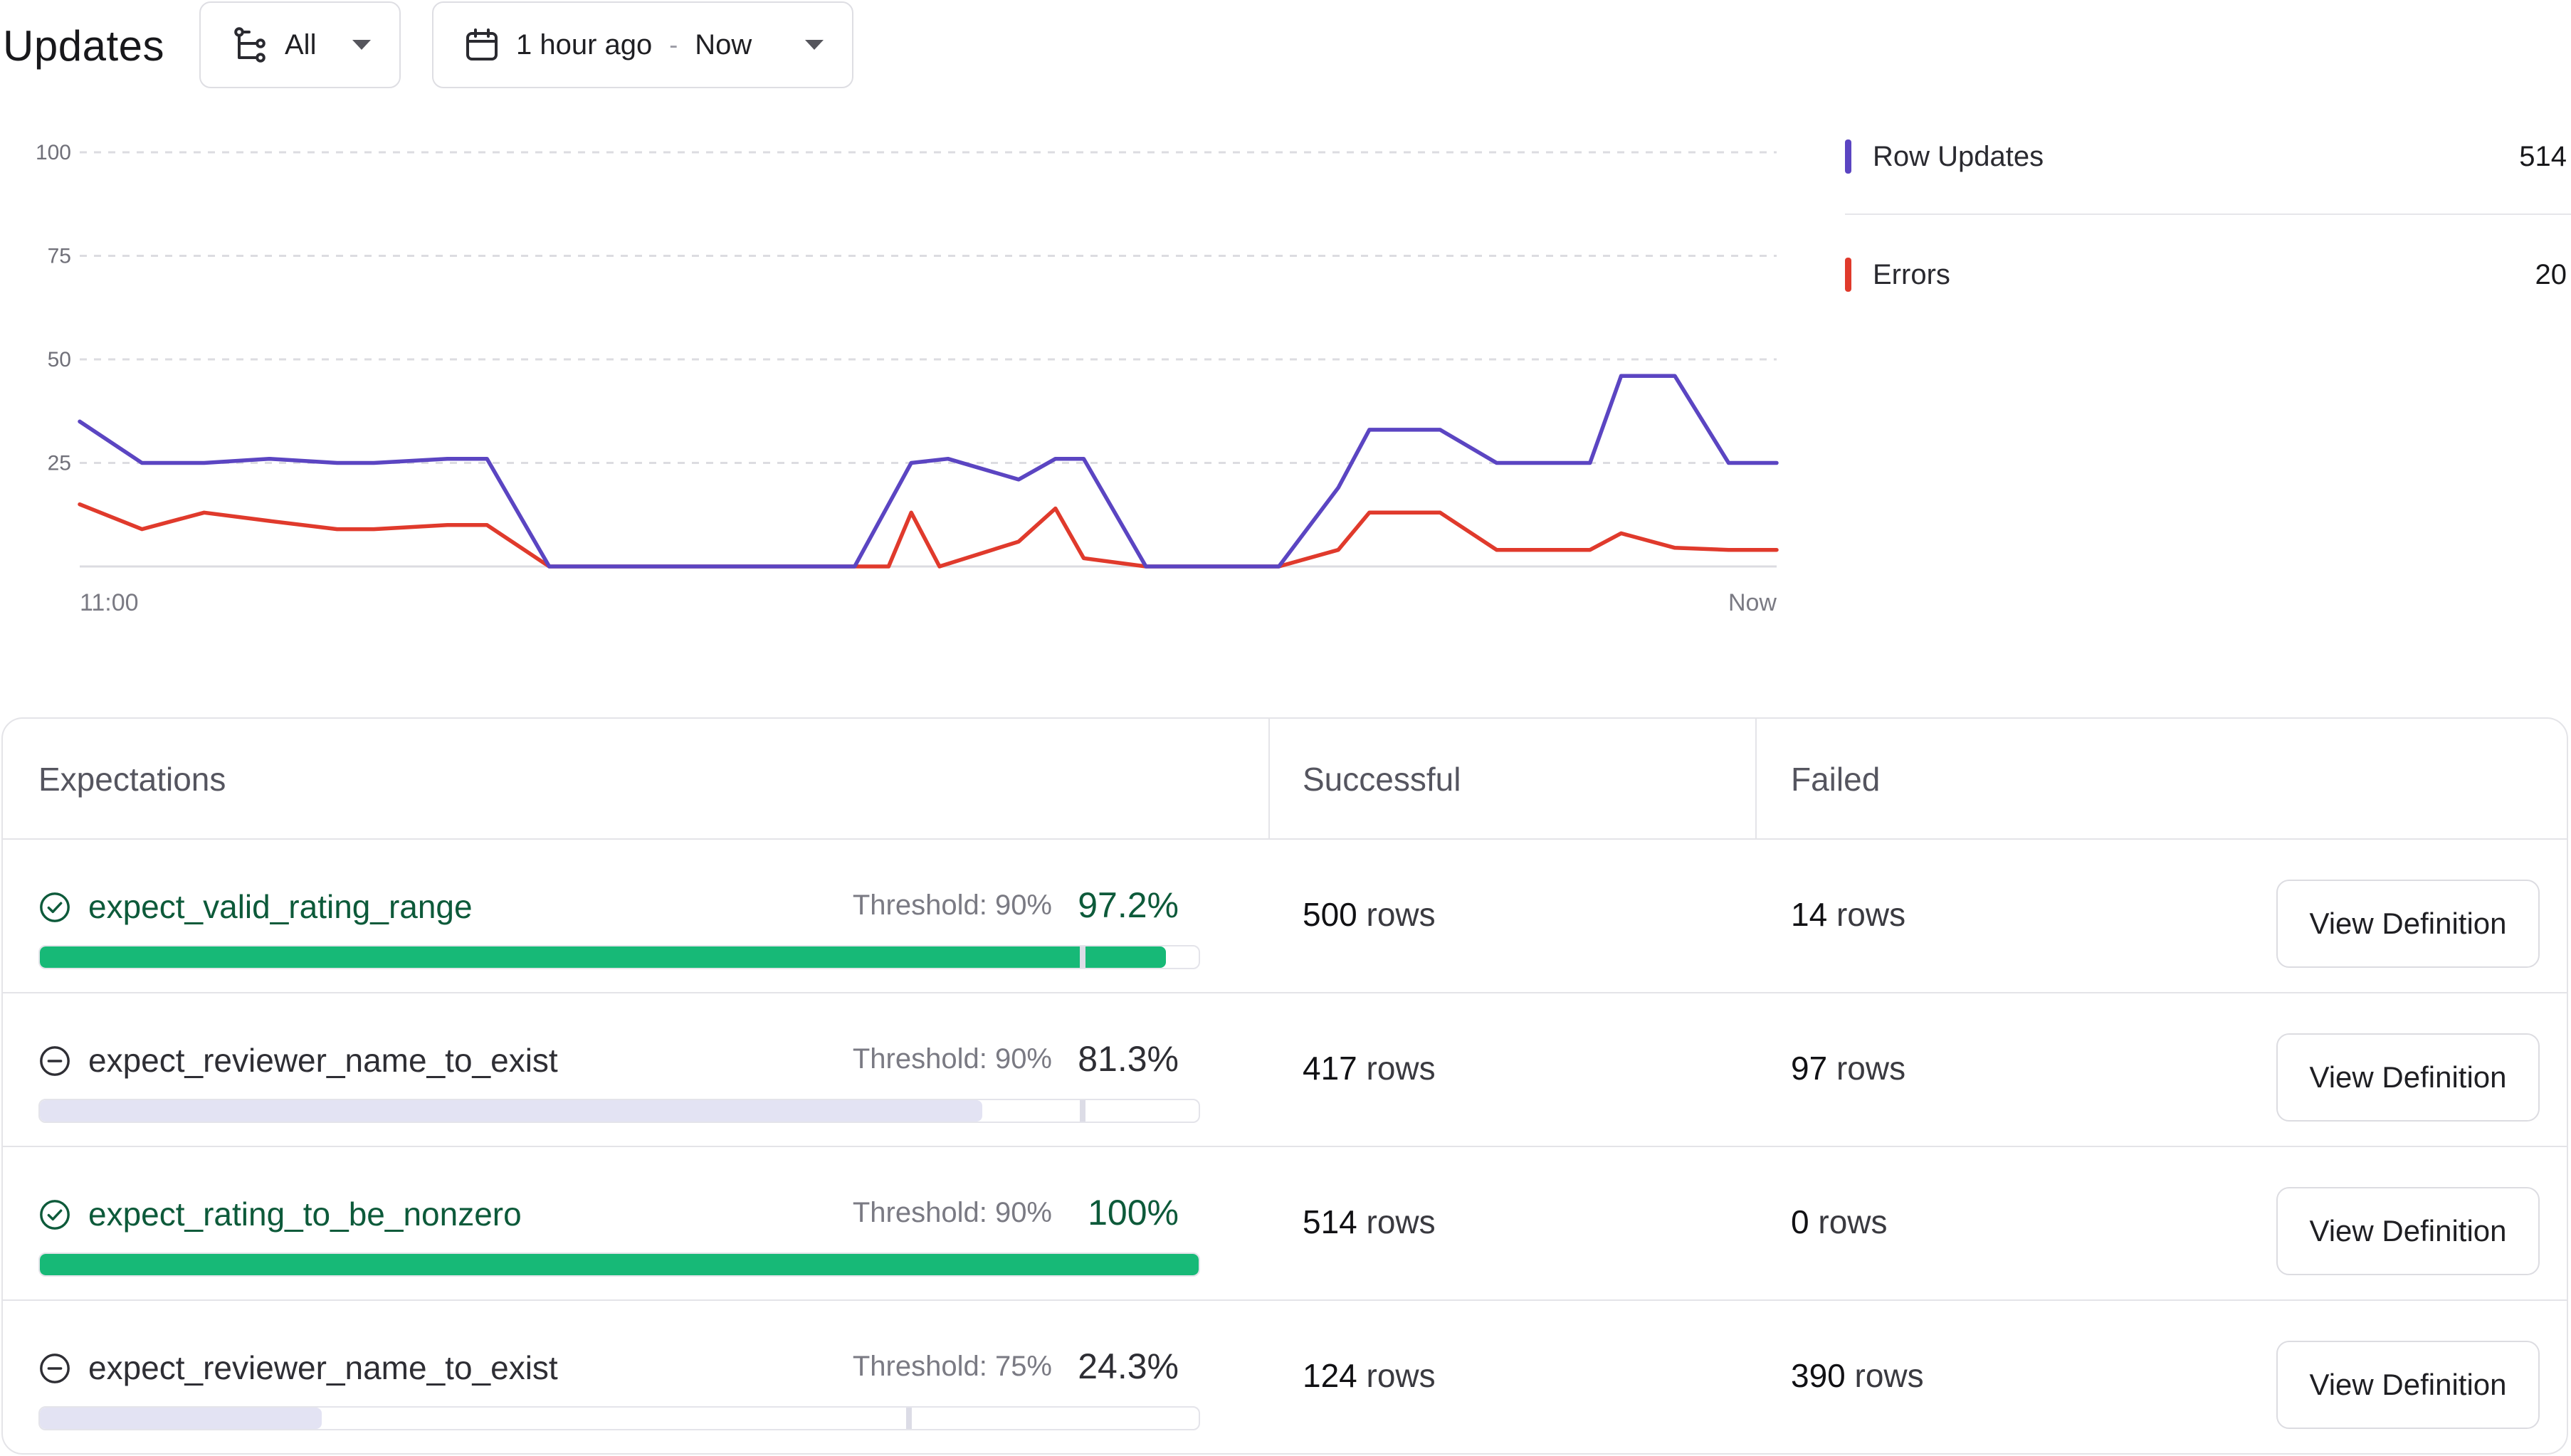  I want to click on column-header-successful: Successful, so click(1382, 779).